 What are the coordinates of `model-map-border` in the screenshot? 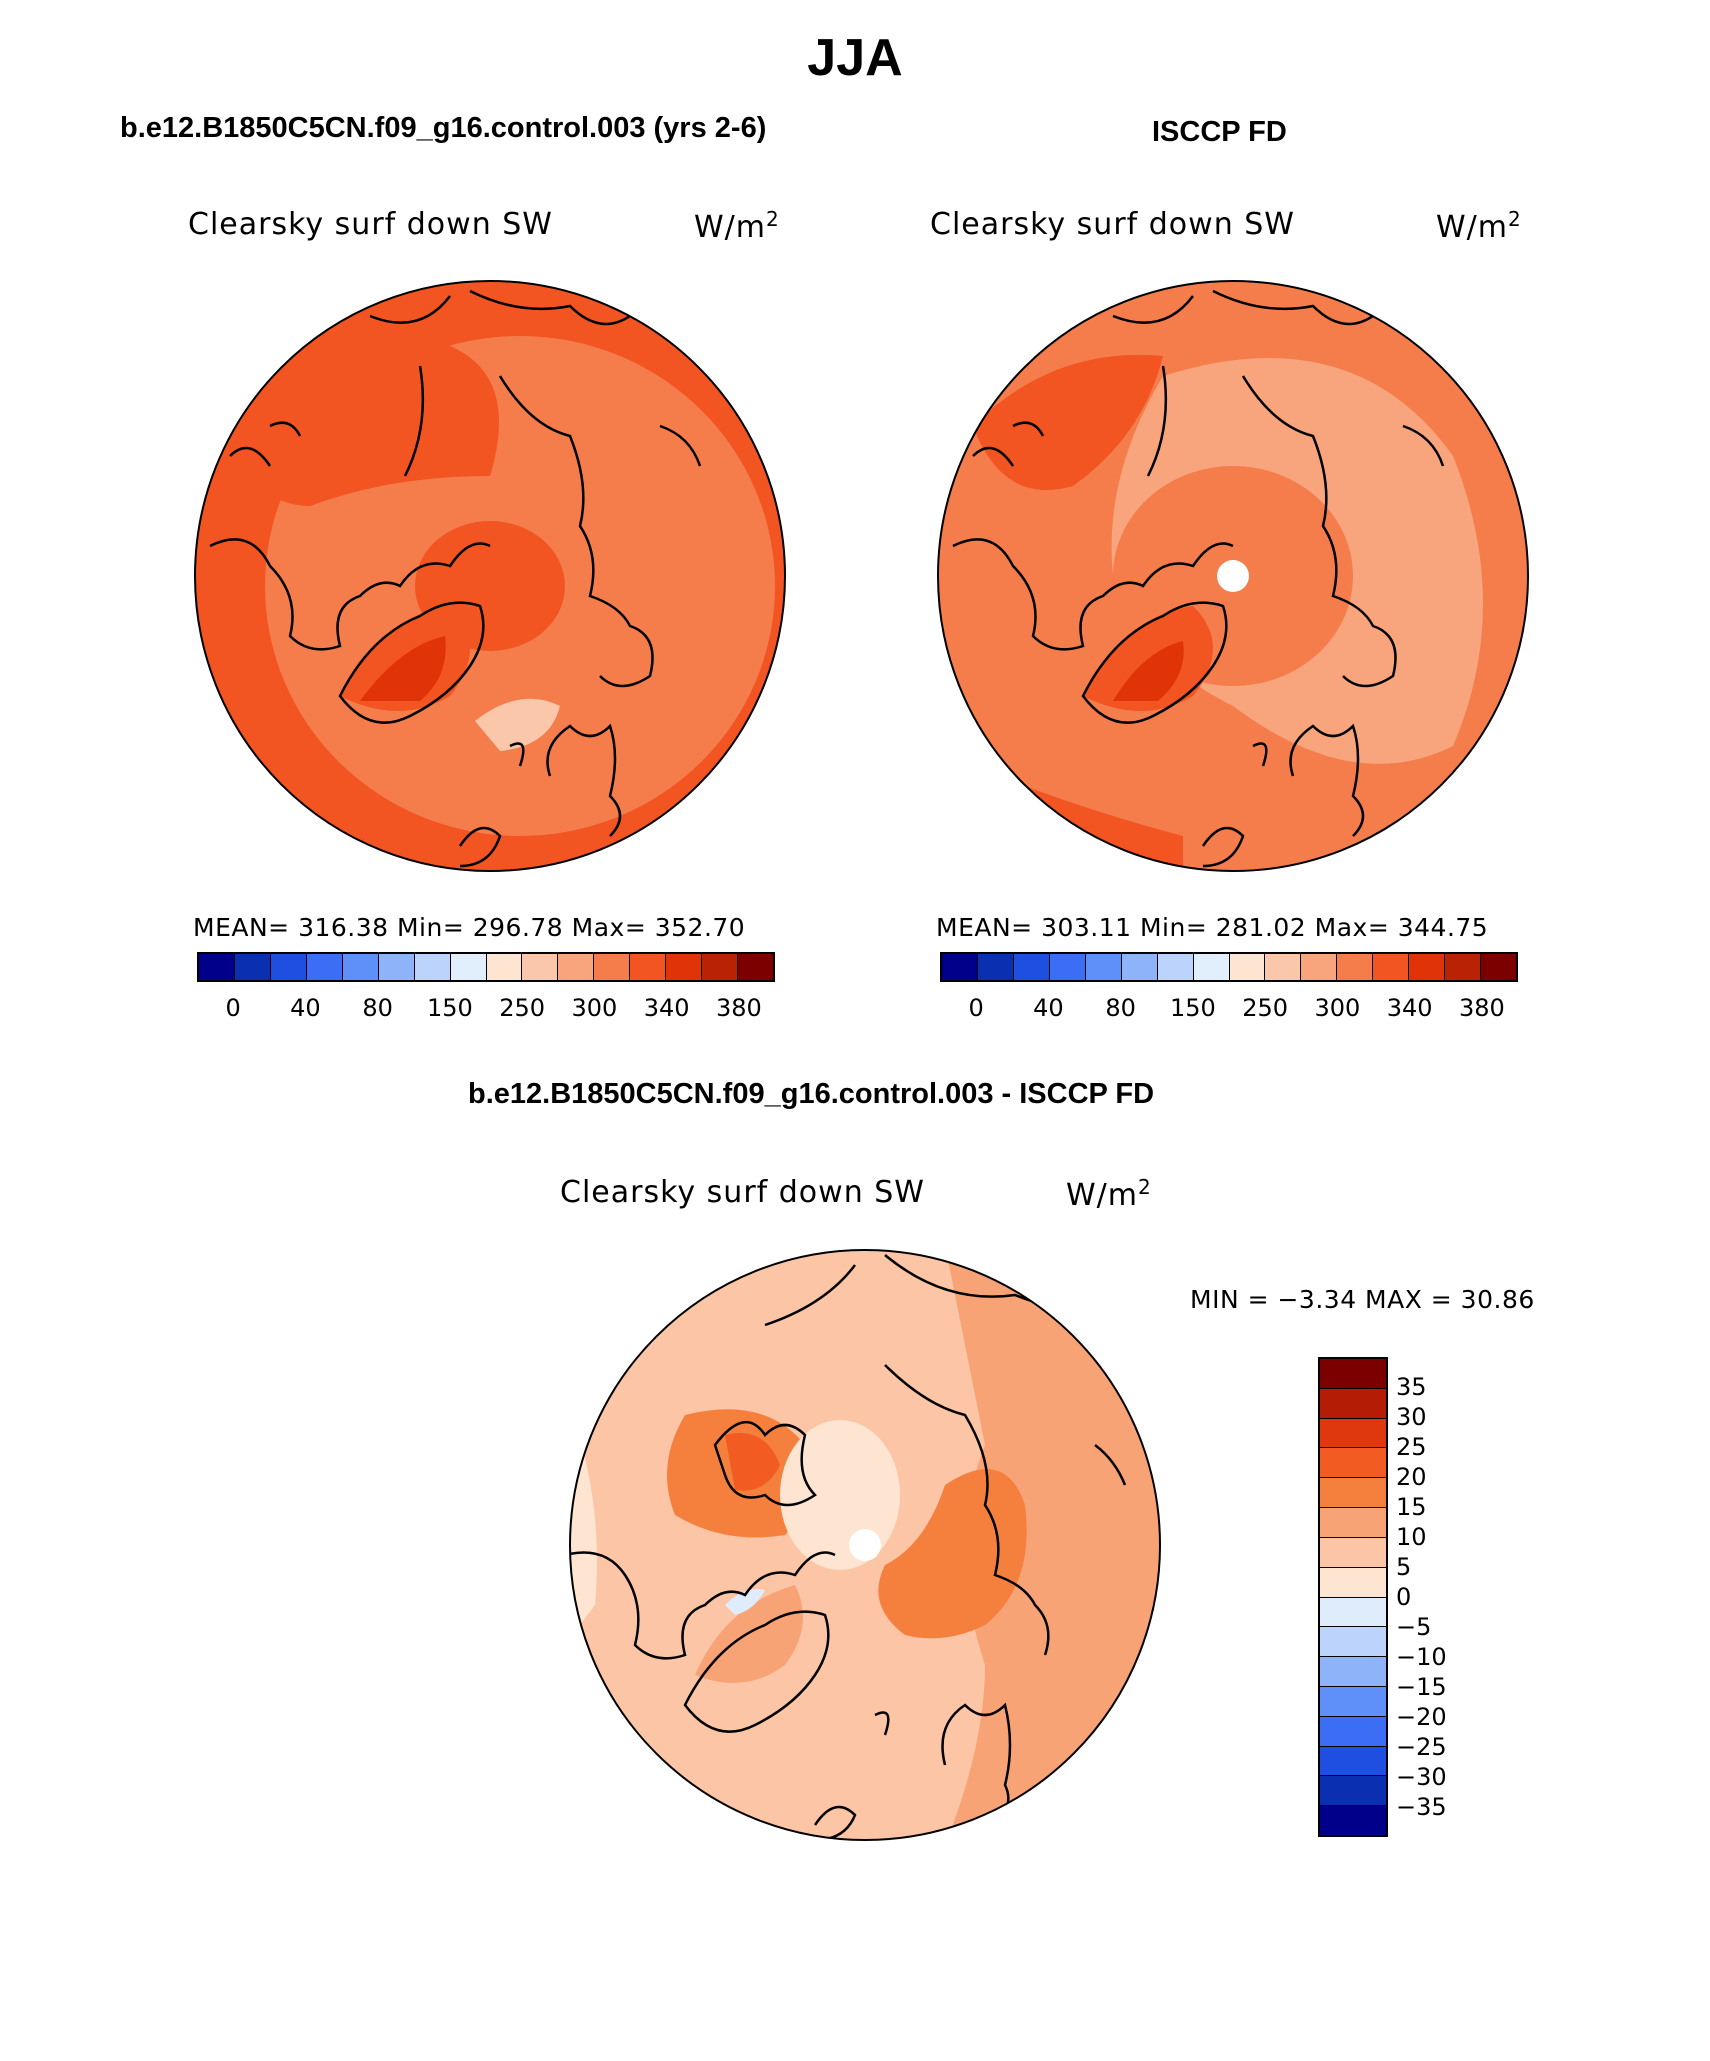 It's located at (490, 576).